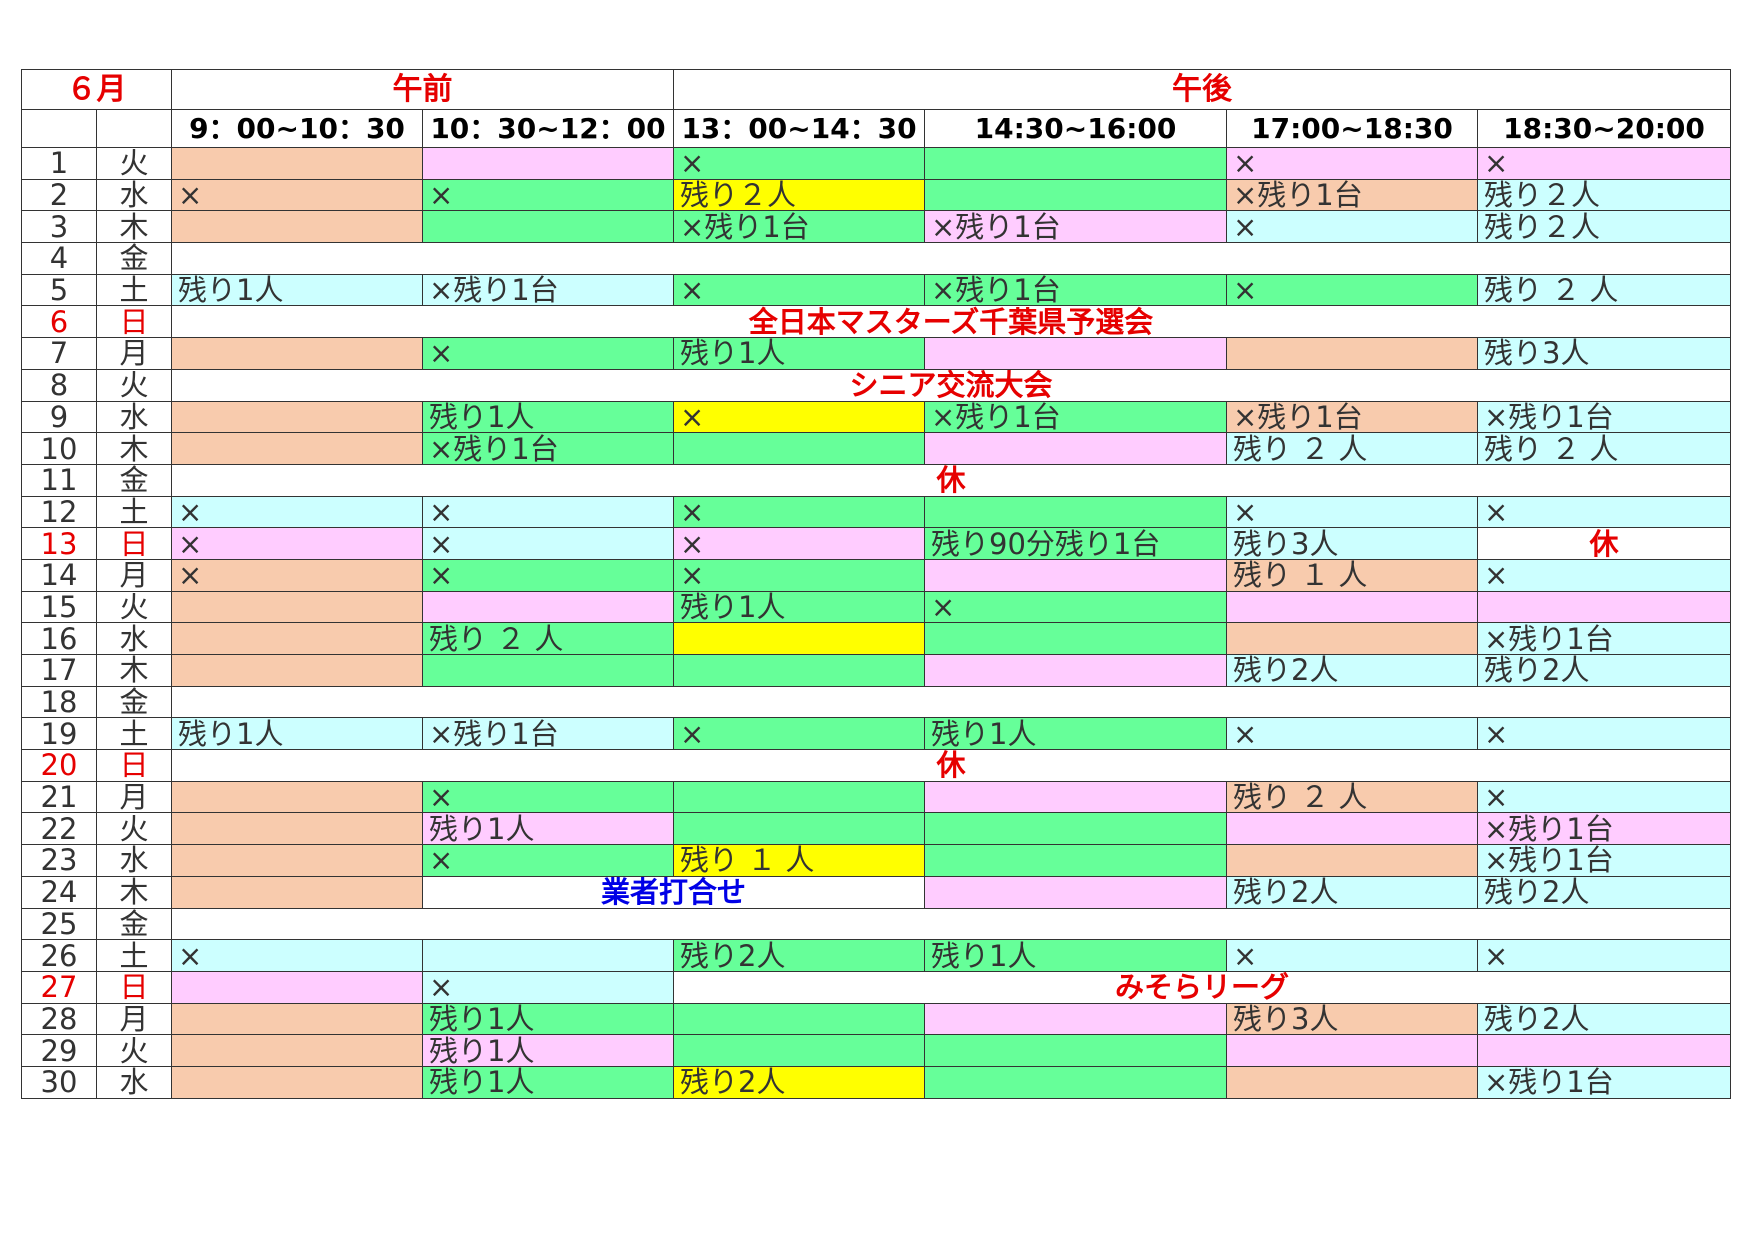 The width and height of the screenshot is (1754, 1240). I want to click on day-row: 19 土残り1人 ×残り1台 × 残り1人 × ×, so click(876, 734).